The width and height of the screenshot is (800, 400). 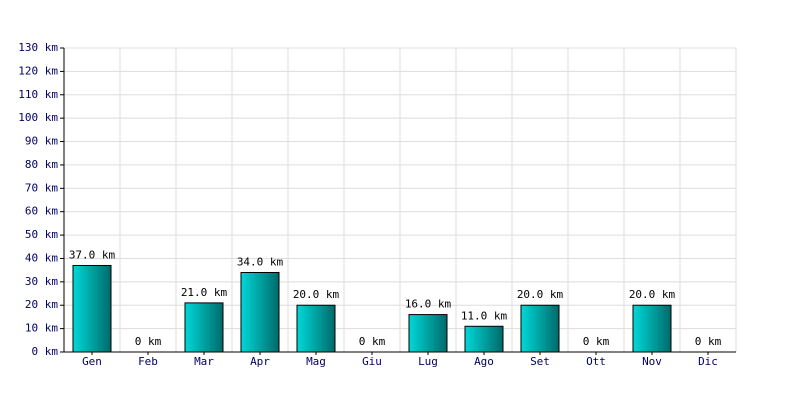 I want to click on y-tick-label: 80 km, so click(x=41, y=164).